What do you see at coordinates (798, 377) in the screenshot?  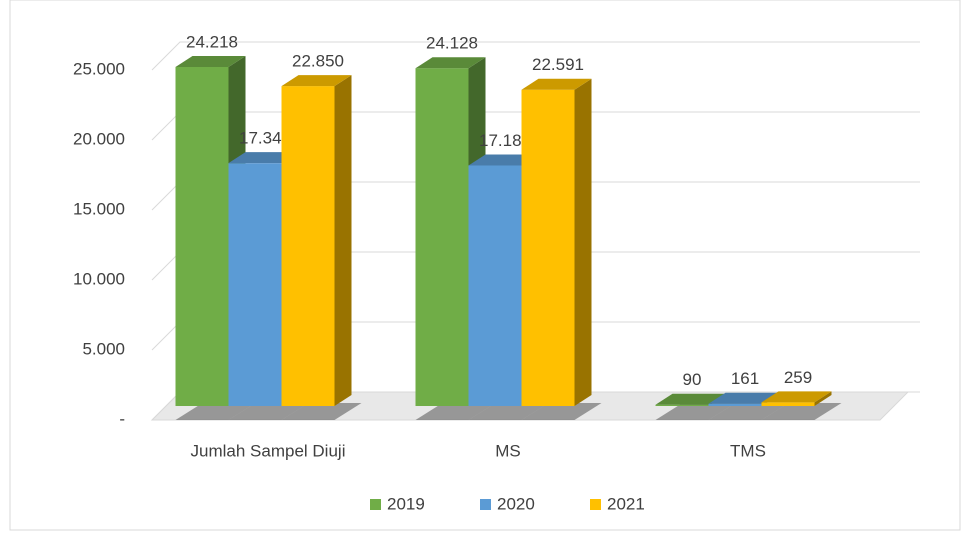 I see `data-label: 259` at bounding box center [798, 377].